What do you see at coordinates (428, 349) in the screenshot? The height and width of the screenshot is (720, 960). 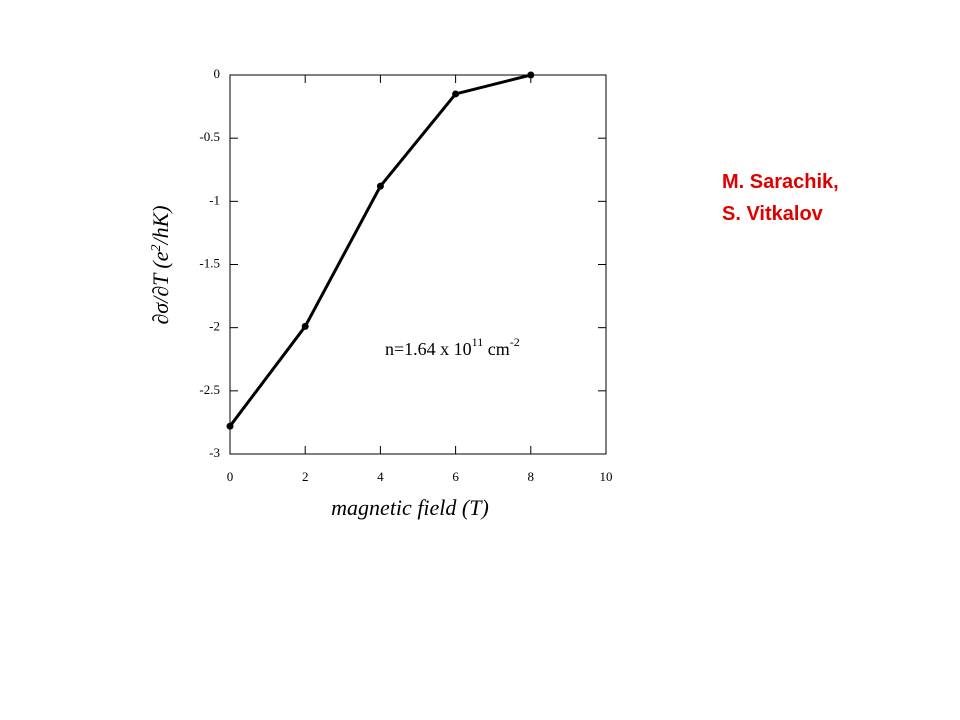 I see `annotation-part: n=1.64 x 10` at bounding box center [428, 349].